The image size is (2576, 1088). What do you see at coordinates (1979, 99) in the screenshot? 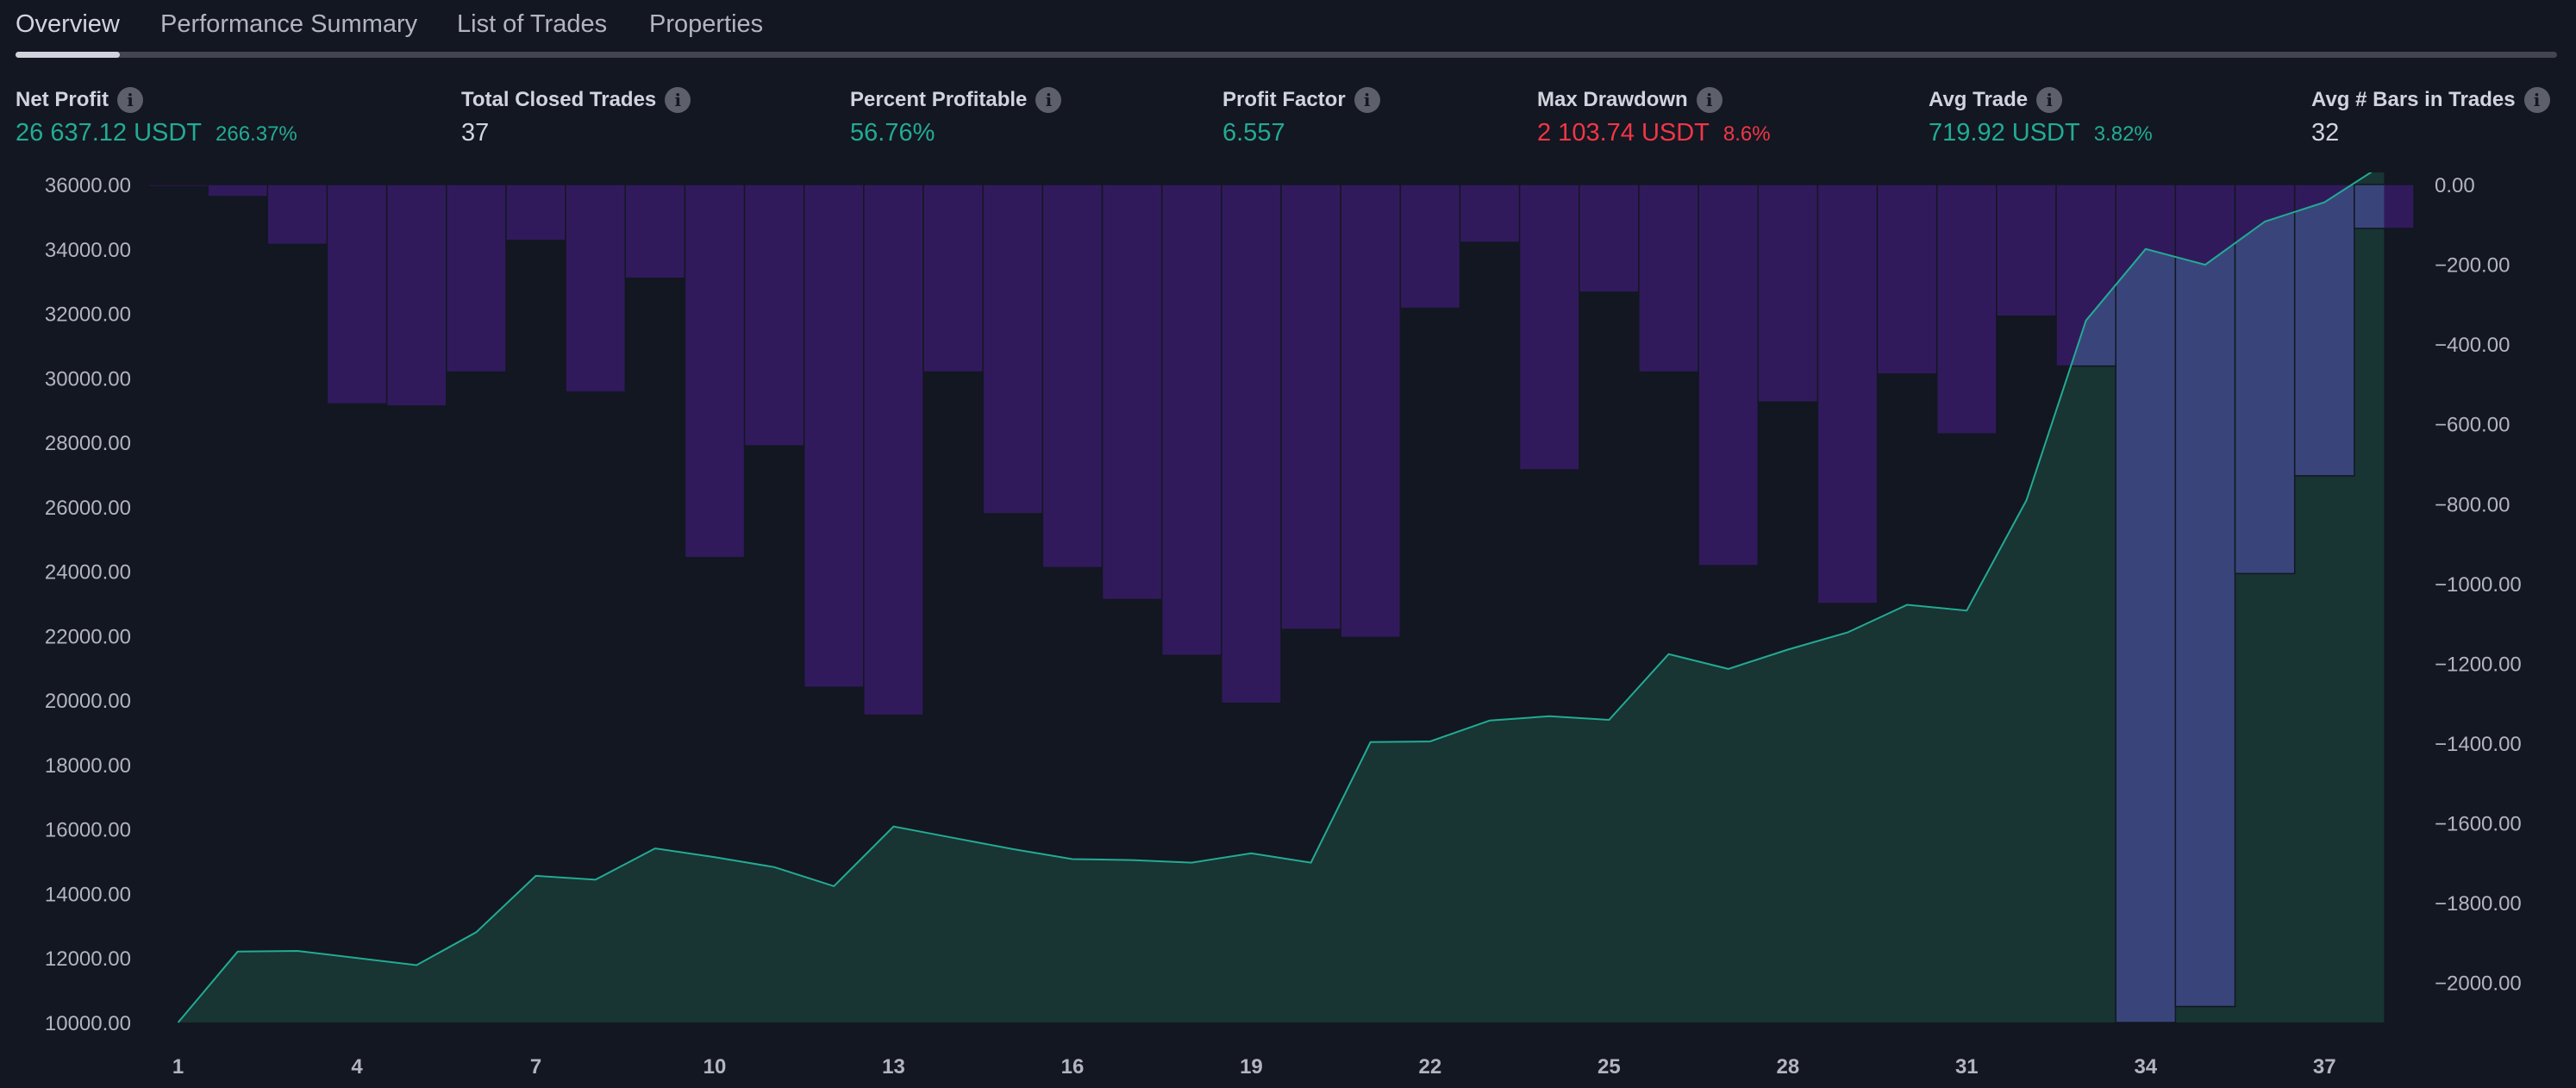
I see `metric-title: Avg Trade` at bounding box center [1979, 99].